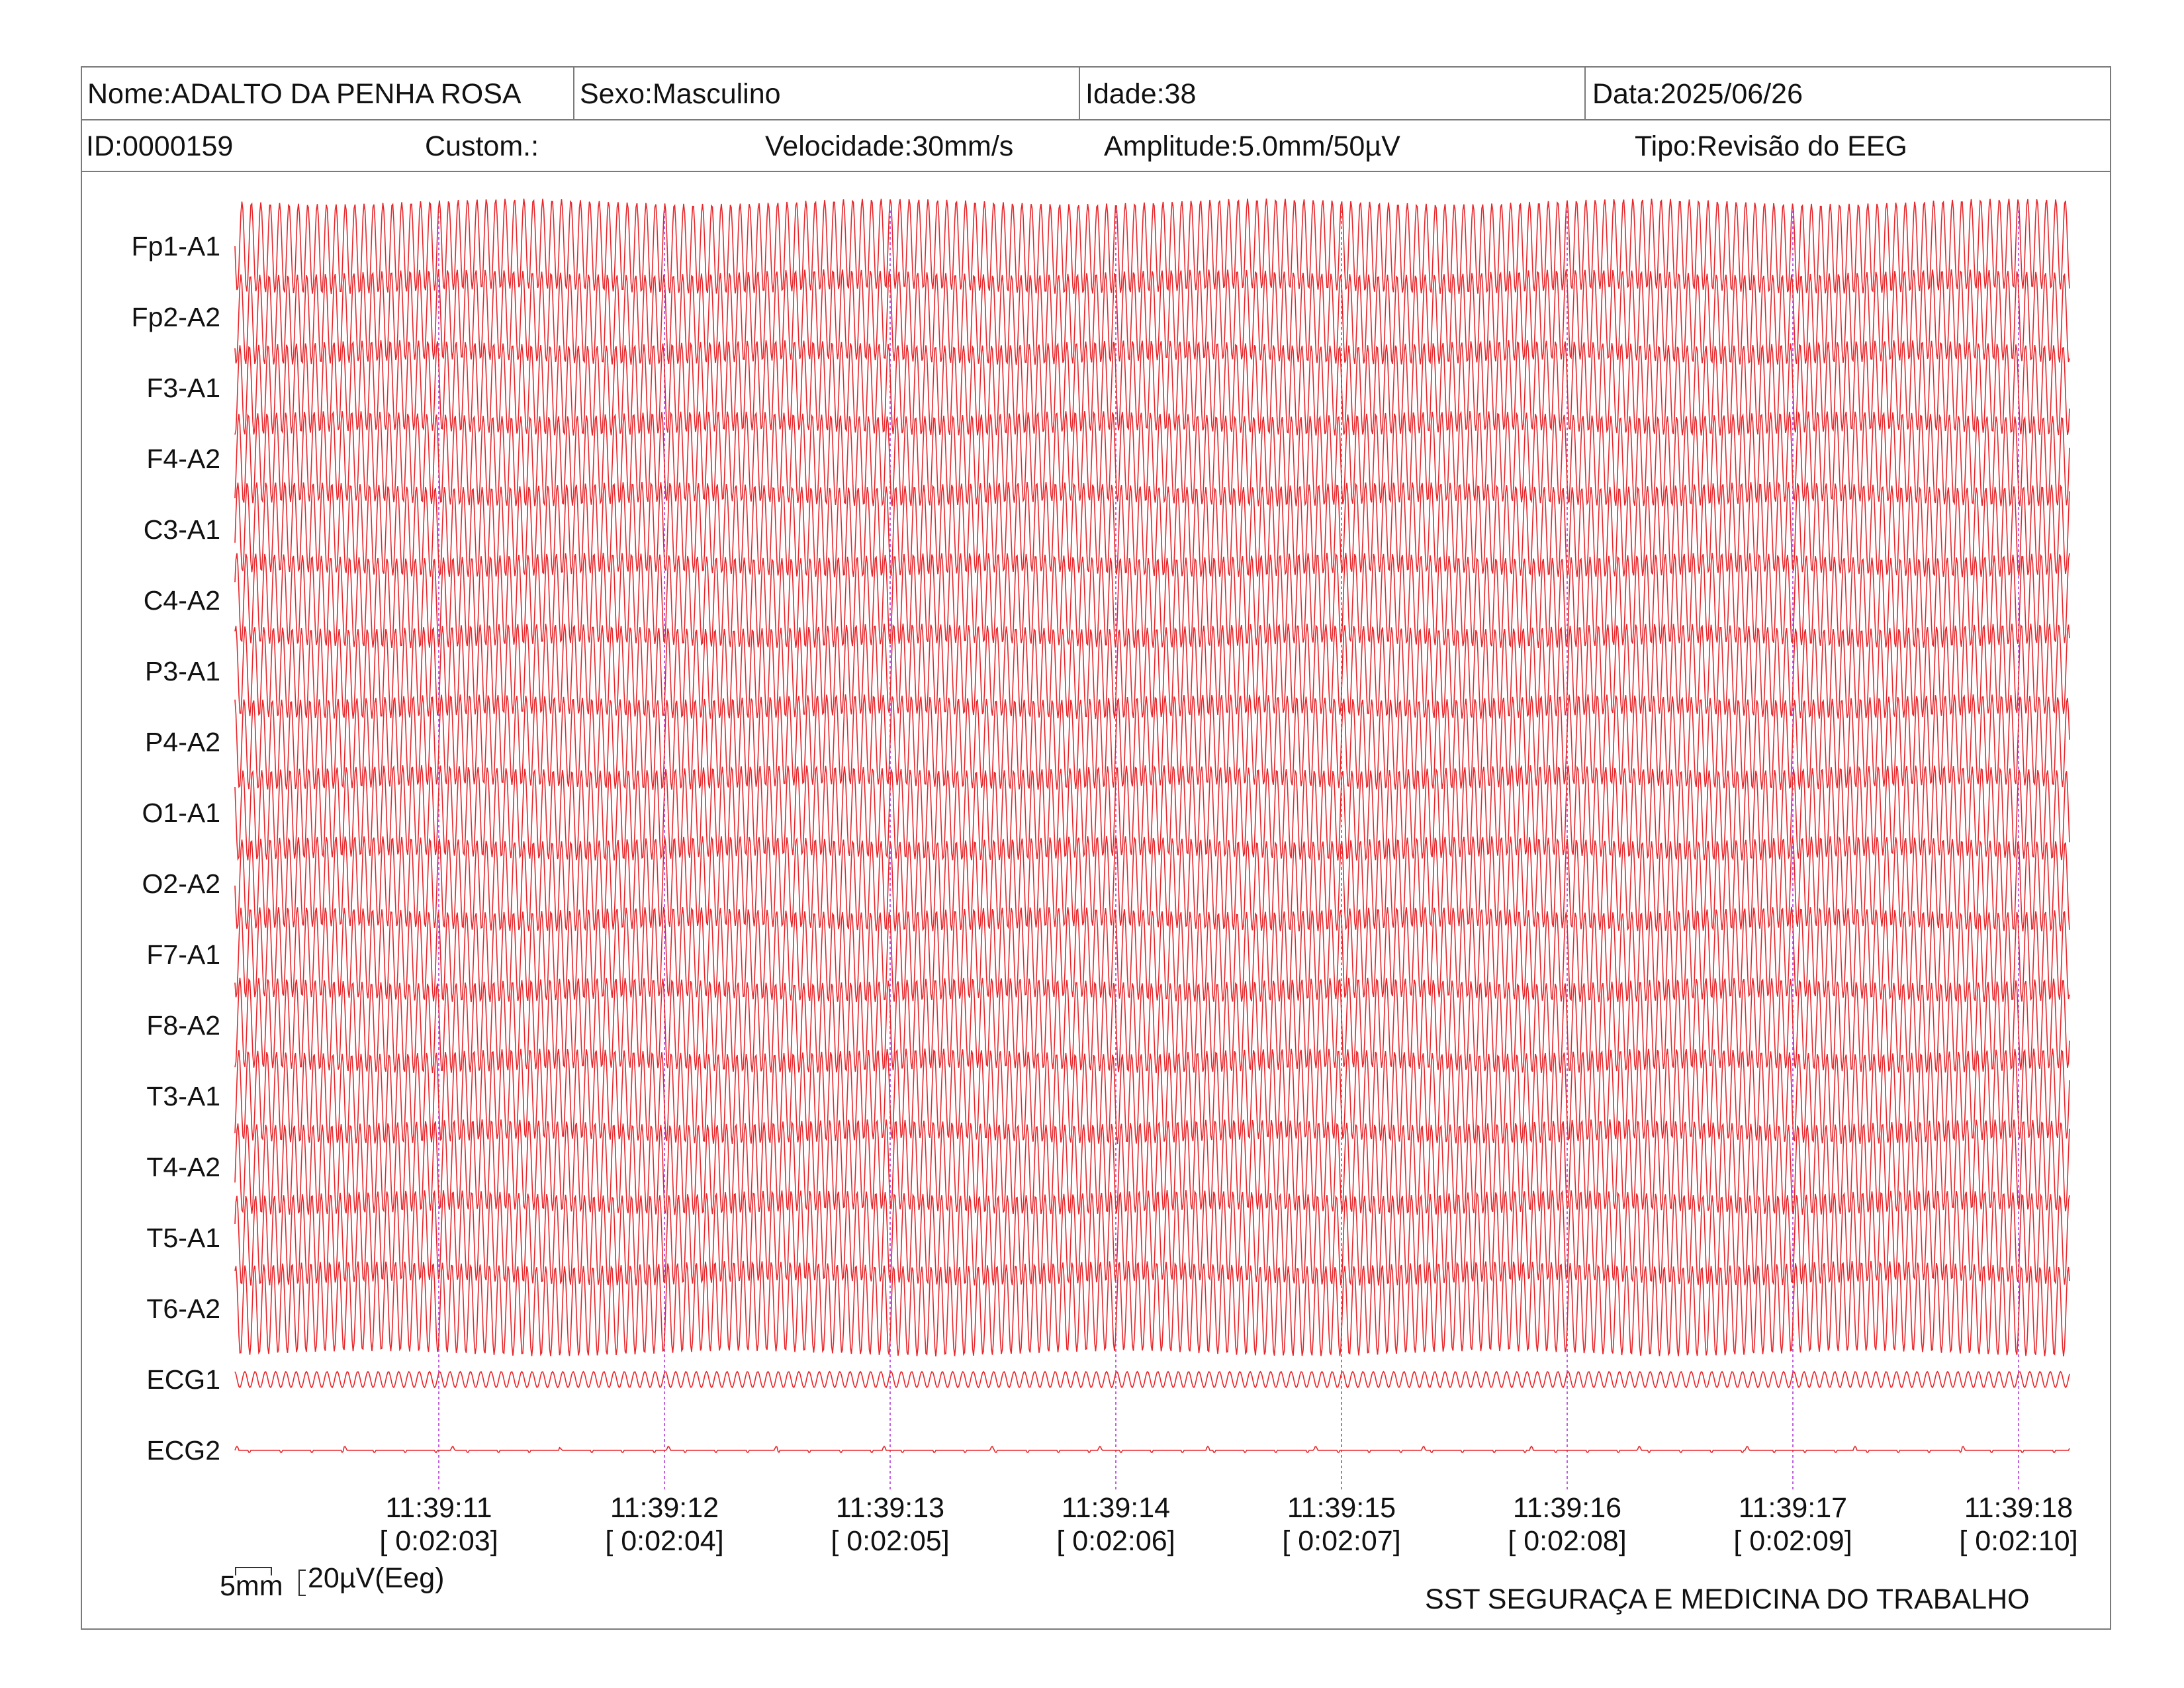 This screenshot has width=2184, height=1688. What do you see at coordinates (1793, 1508) in the screenshot?
I see `time-clock-label: 11:39:17` at bounding box center [1793, 1508].